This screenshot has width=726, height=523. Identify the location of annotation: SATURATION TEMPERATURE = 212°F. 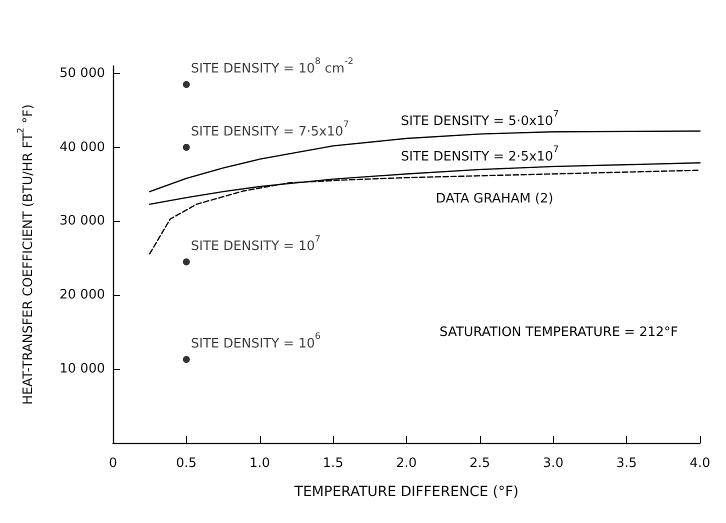
(558, 332).